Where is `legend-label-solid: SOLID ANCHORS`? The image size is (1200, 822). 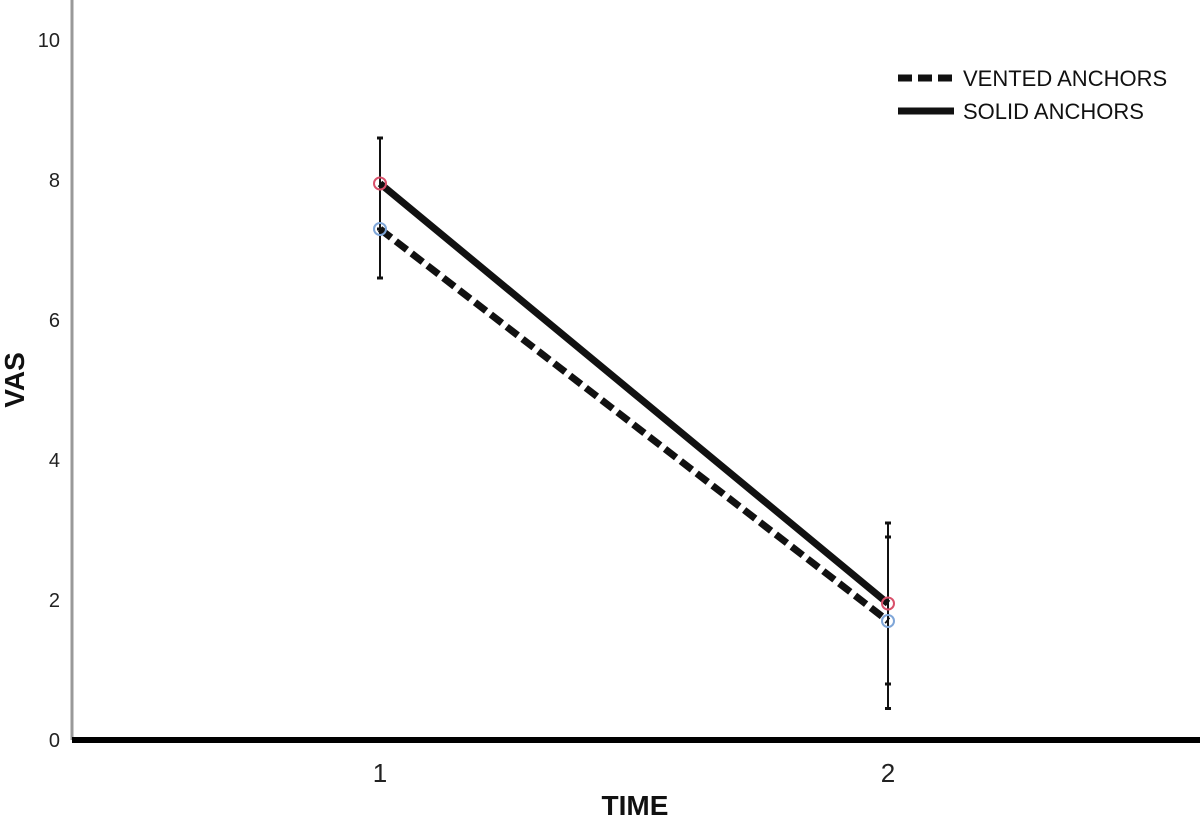
legend-label-solid: SOLID ANCHORS is located at coordinates (1053, 111).